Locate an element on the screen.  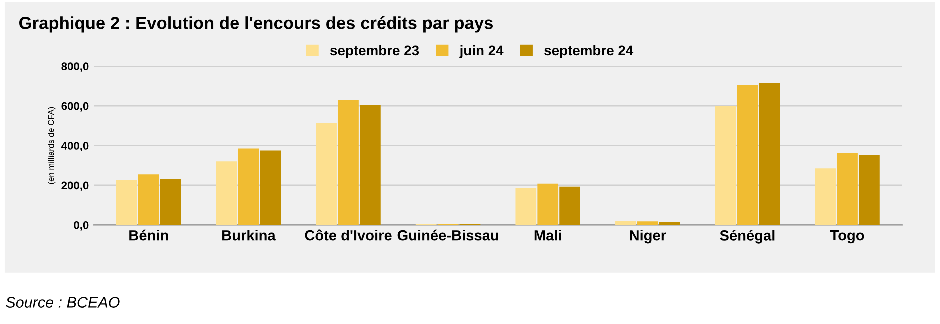
x-tick-label: Sénégal is located at coordinates (747, 237).